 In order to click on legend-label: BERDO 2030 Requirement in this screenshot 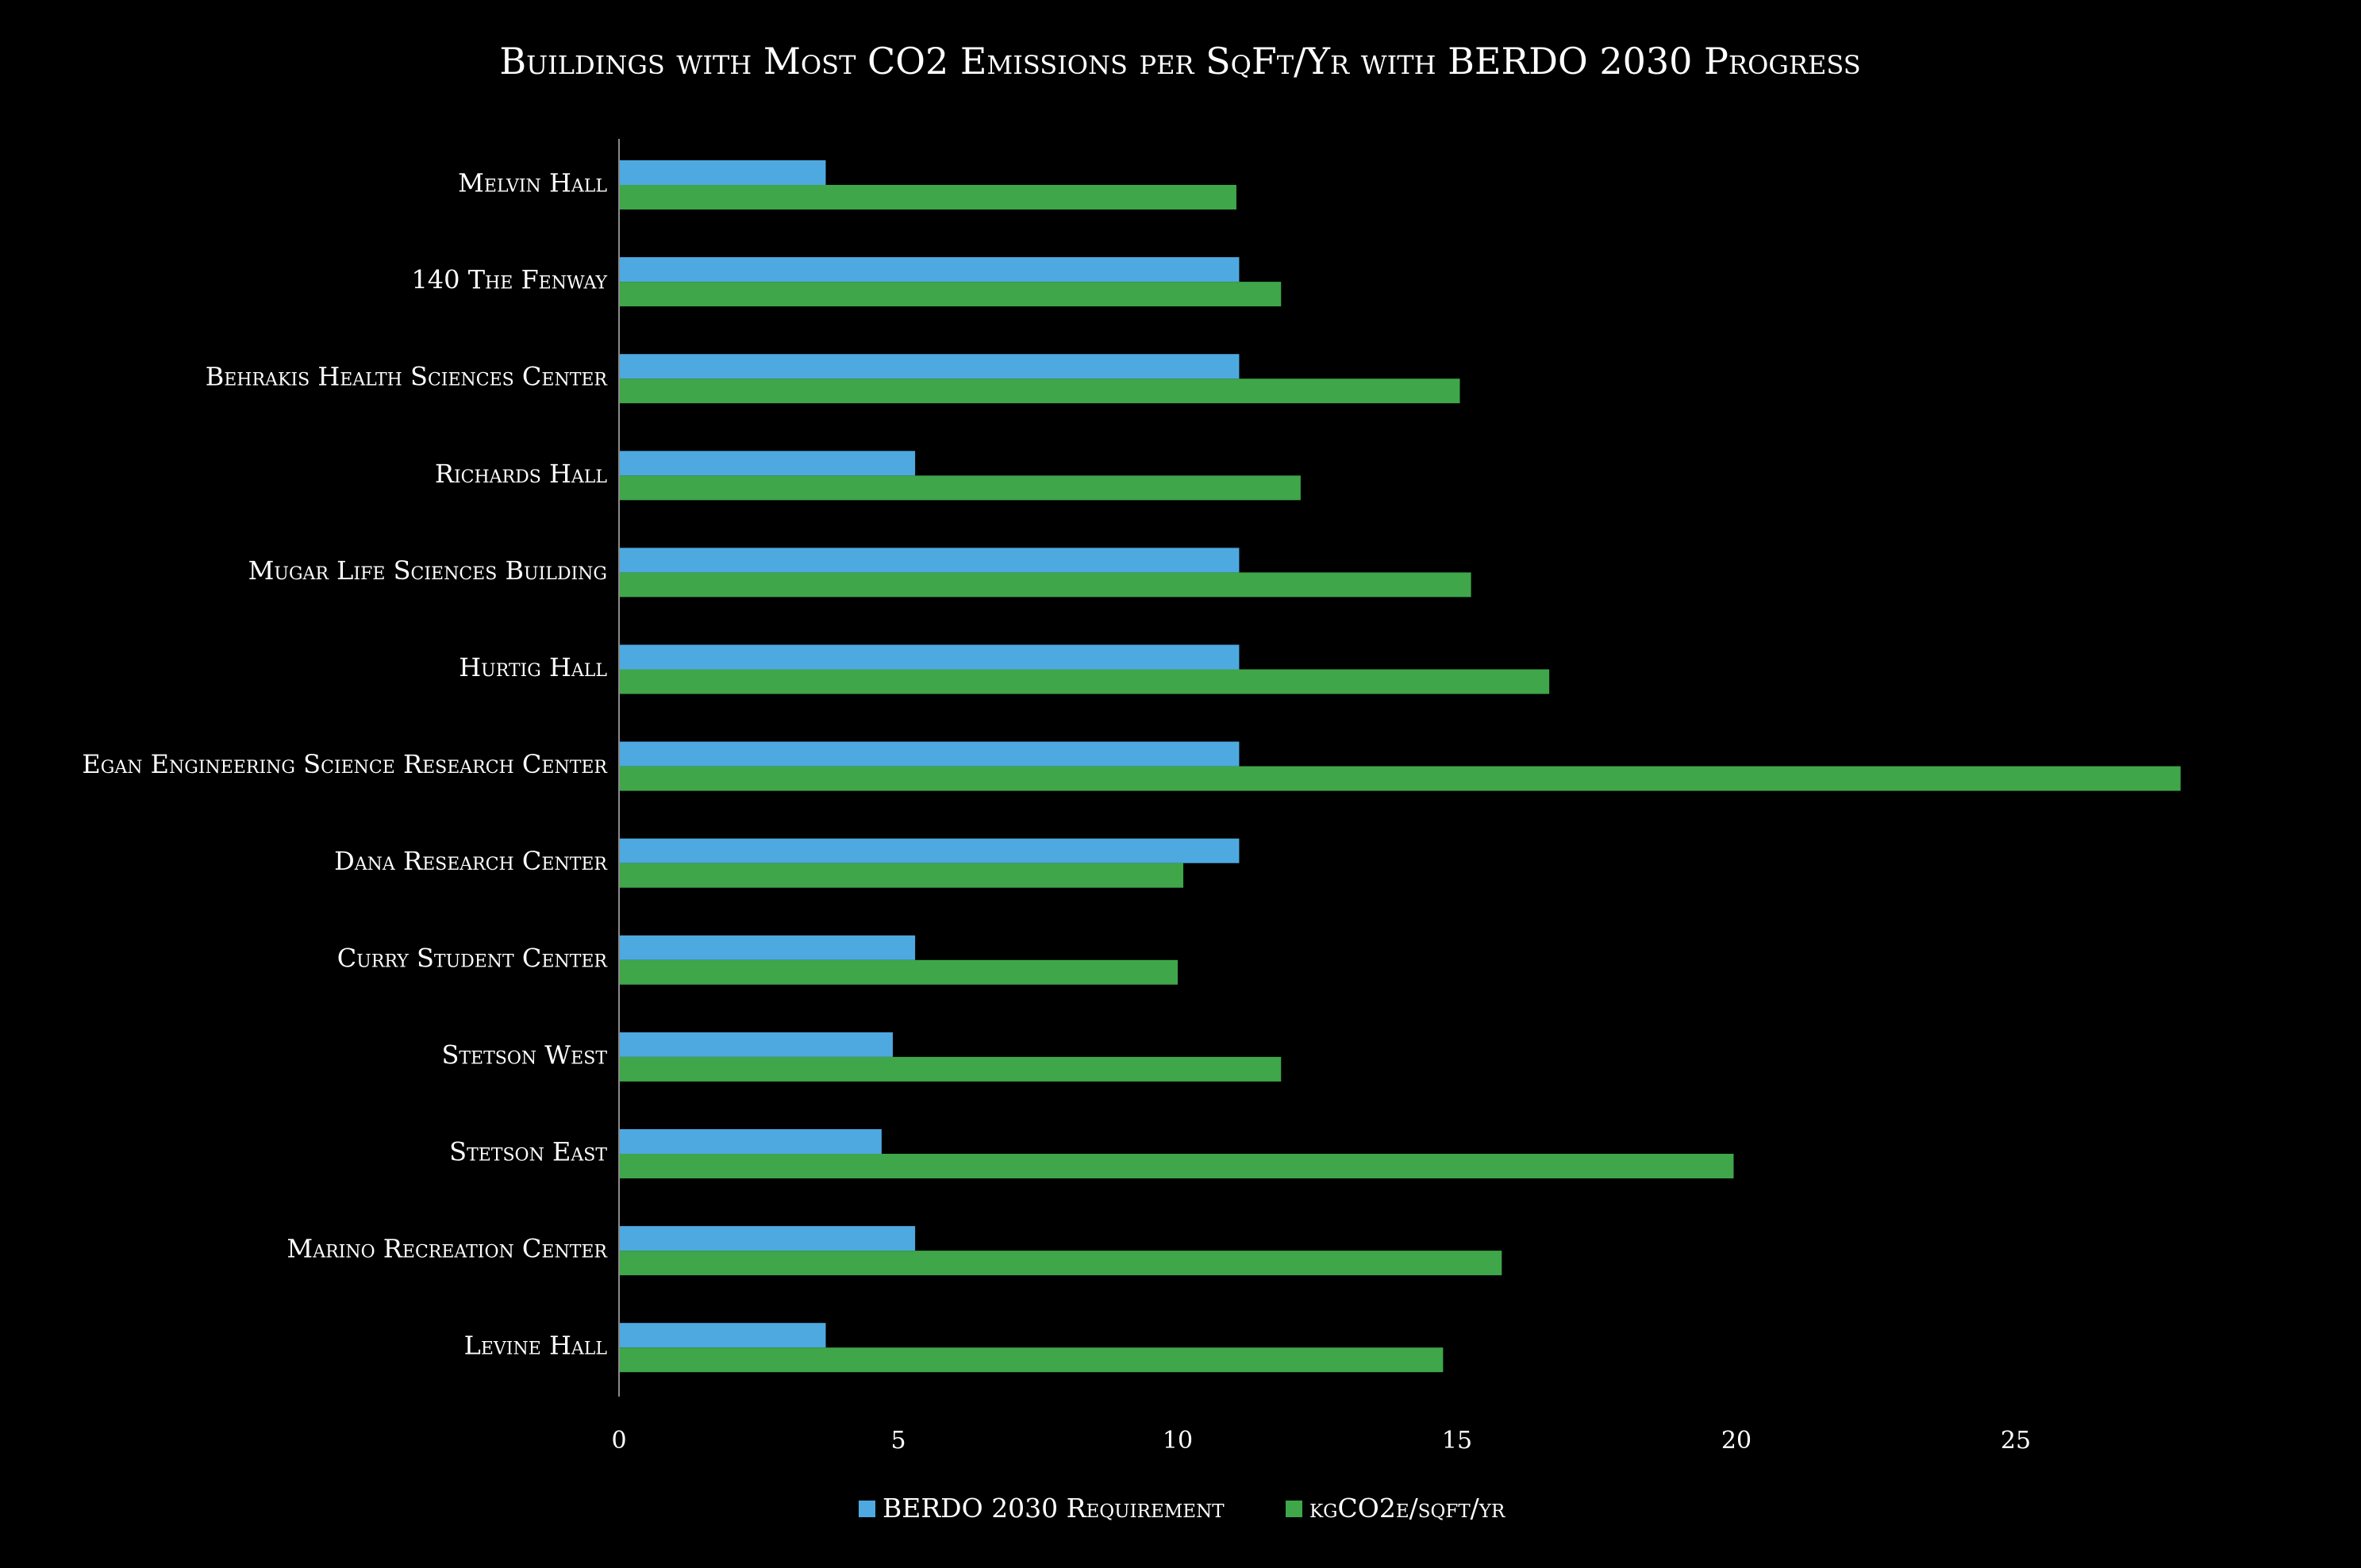, I will do `click(1053, 1508)`.